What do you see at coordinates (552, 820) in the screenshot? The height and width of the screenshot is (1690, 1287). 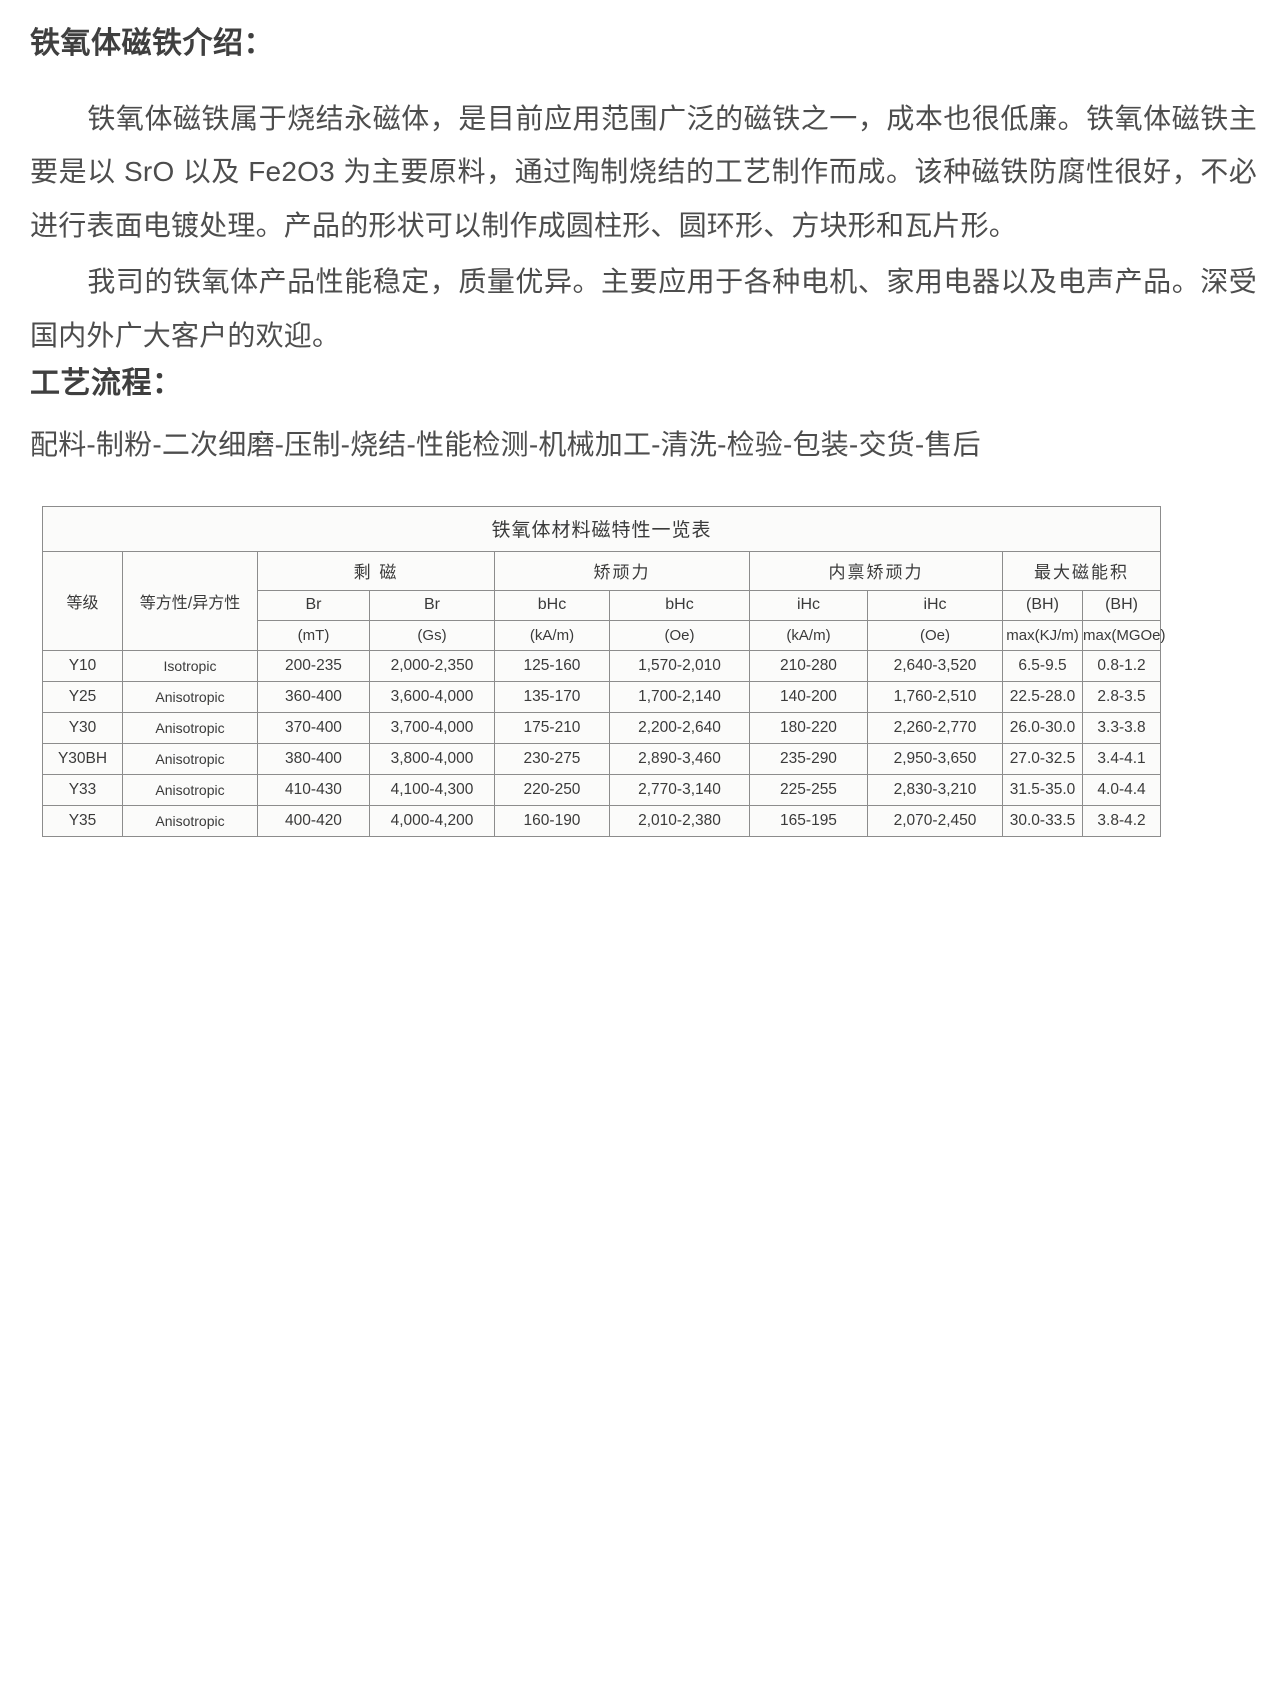 I see `cell-bhc-kam: 160-190` at bounding box center [552, 820].